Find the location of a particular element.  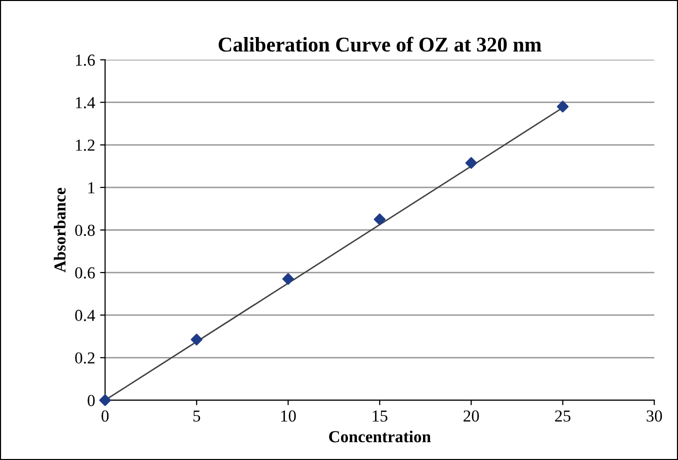

y-axis-title: Absorbance is located at coordinates (60, 230).